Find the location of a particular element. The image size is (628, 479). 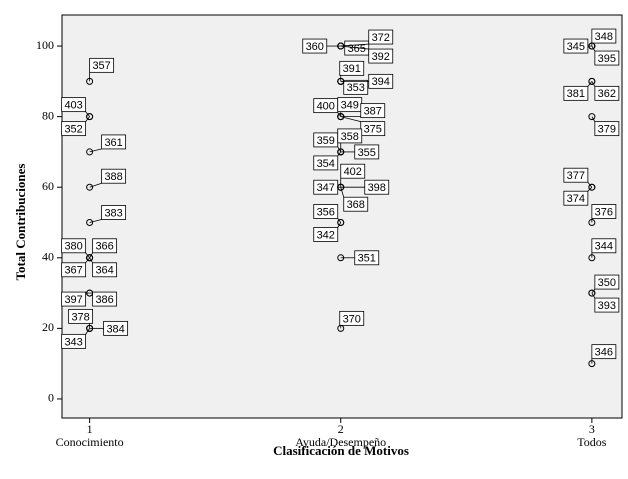

point-label: 394 is located at coordinates (381, 82).